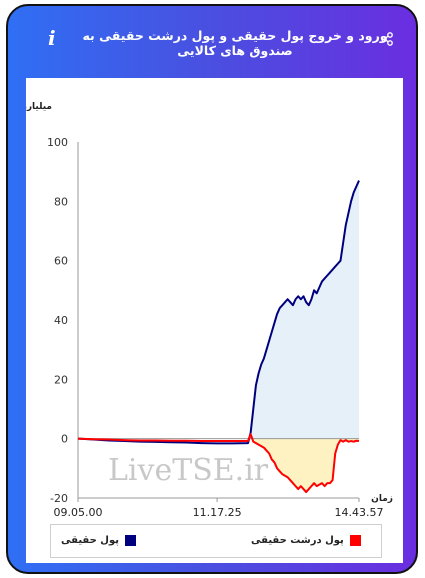  Describe the element at coordinates (39, 107) in the screenshot. I see `y-axis-label: میلیارد تومان` at that location.